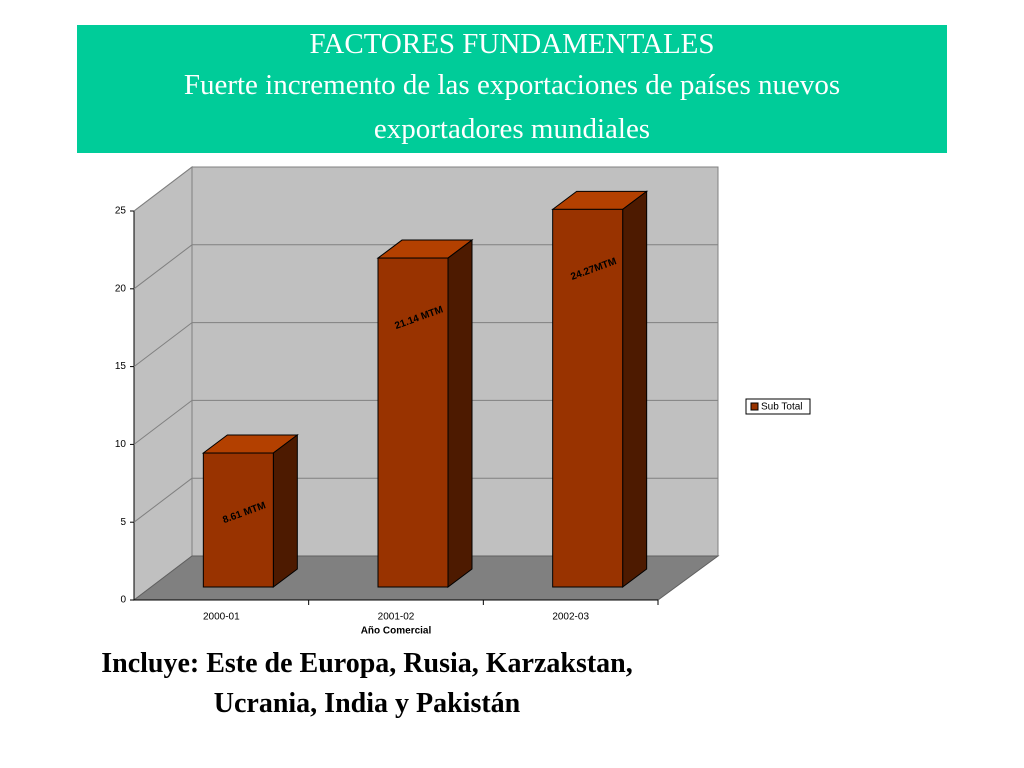 The height and width of the screenshot is (768, 1024). What do you see at coordinates (570, 617) in the screenshot?
I see `x-tick-label: 2002-03` at bounding box center [570, 617].